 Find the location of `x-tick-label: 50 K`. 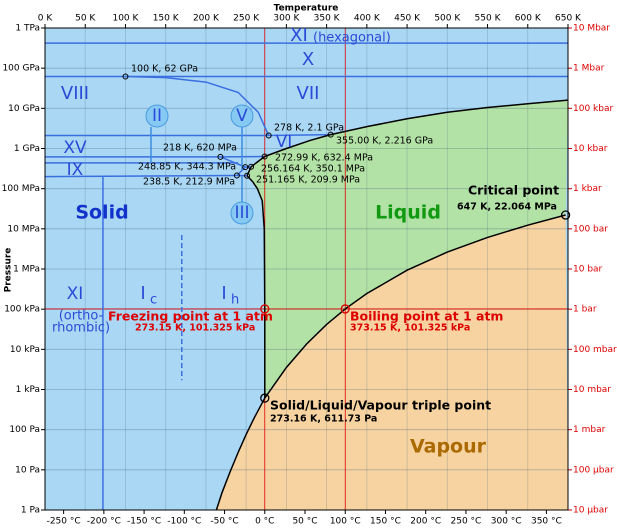

x-tick-label: 50 K is located at coordinates (85, 19).